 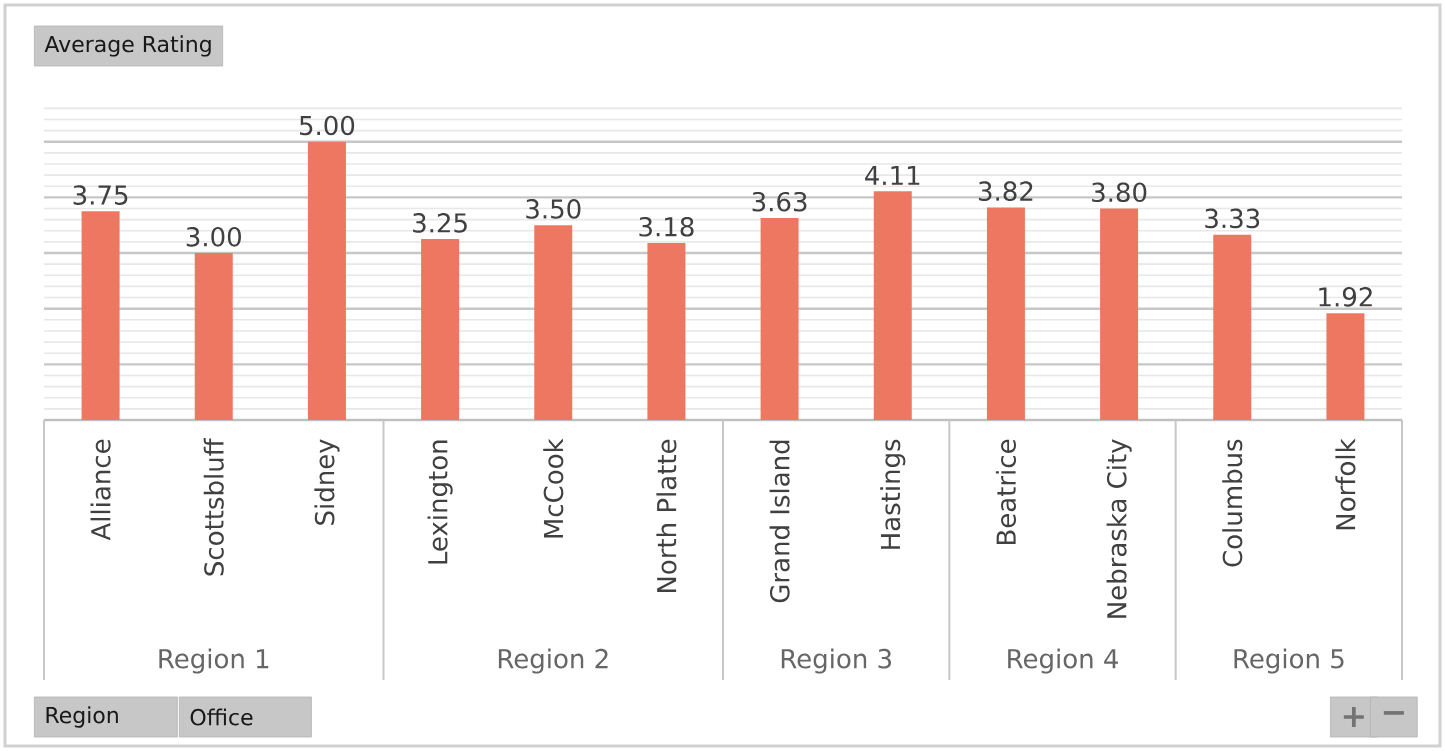 What do you see at coordinates (440, 502) in the screenshot?
I see `x-tick-label: Lexington` at bounding box center [440, 502].